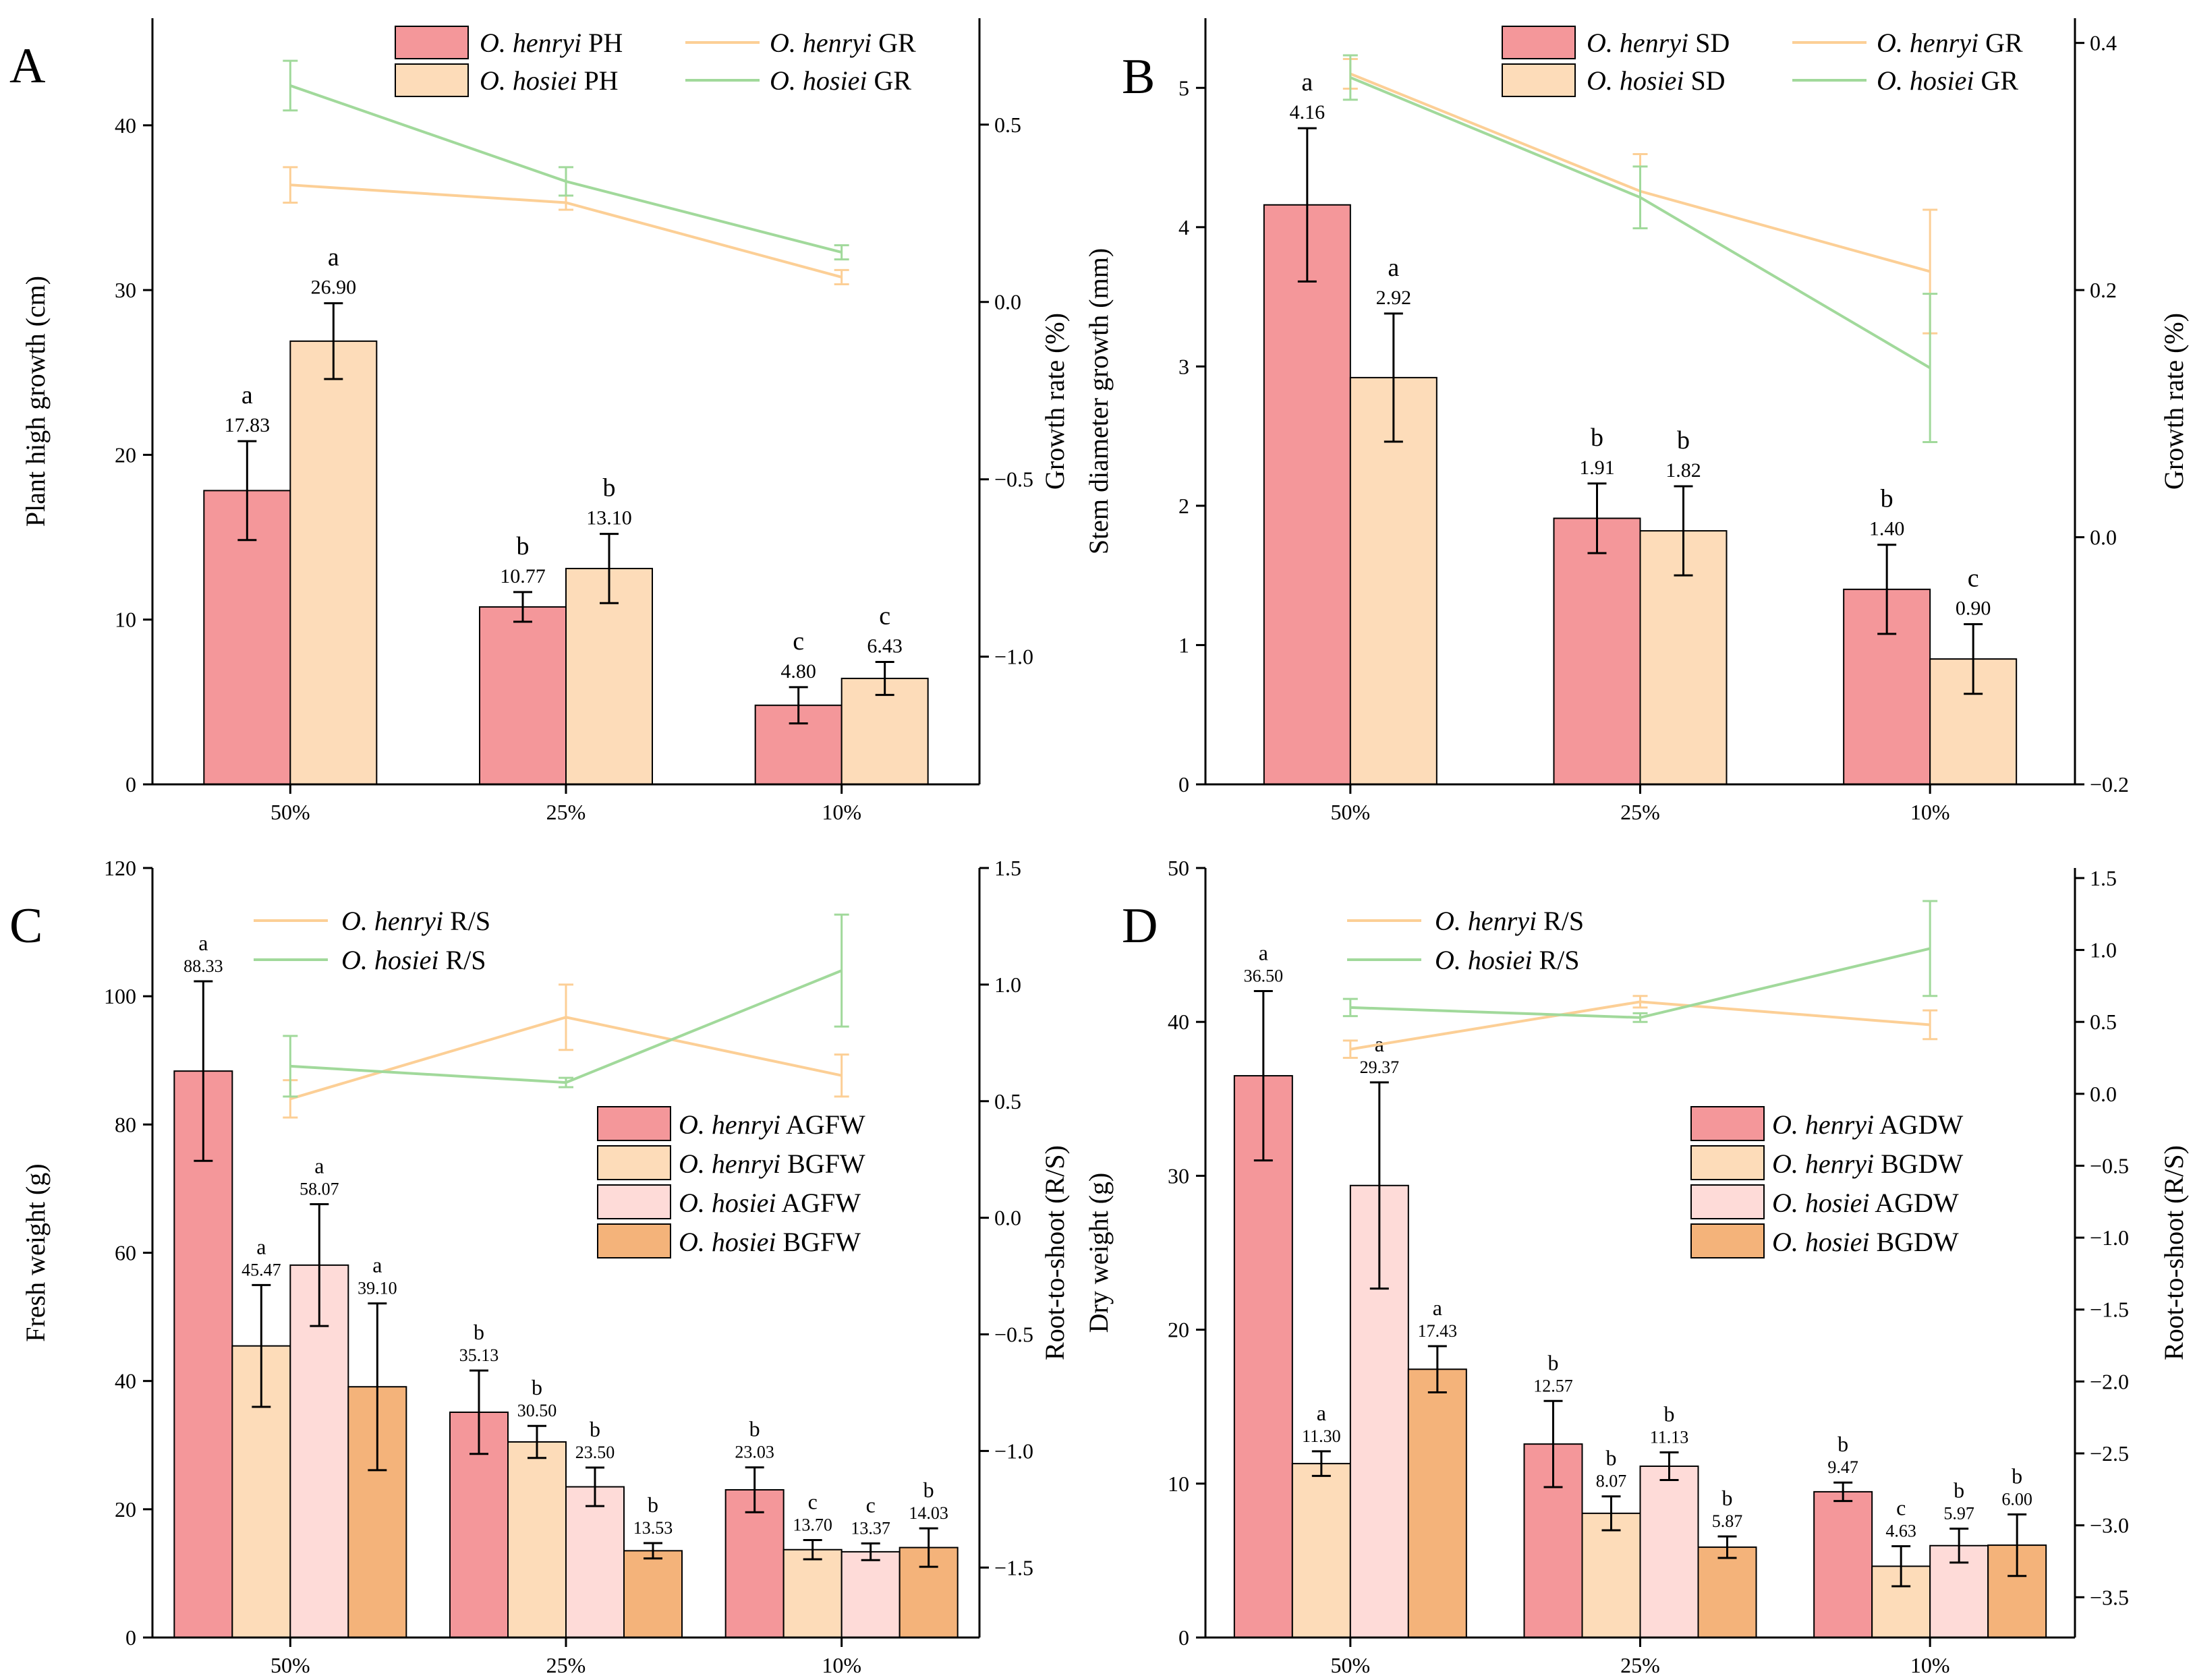  Describe the element at coordinates (1054, 1252) in the screenshot. I see `y2-axis-title: Root-to-shoot (R/S)` at that location.